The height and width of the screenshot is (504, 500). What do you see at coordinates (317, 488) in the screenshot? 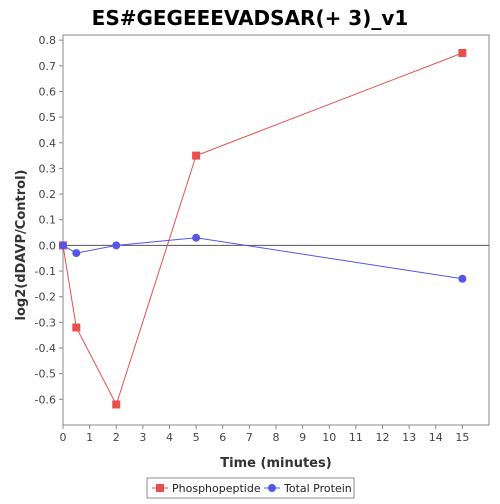
I see `legend-label-total-protein: Total Protein` at bounding box center [317, 488].